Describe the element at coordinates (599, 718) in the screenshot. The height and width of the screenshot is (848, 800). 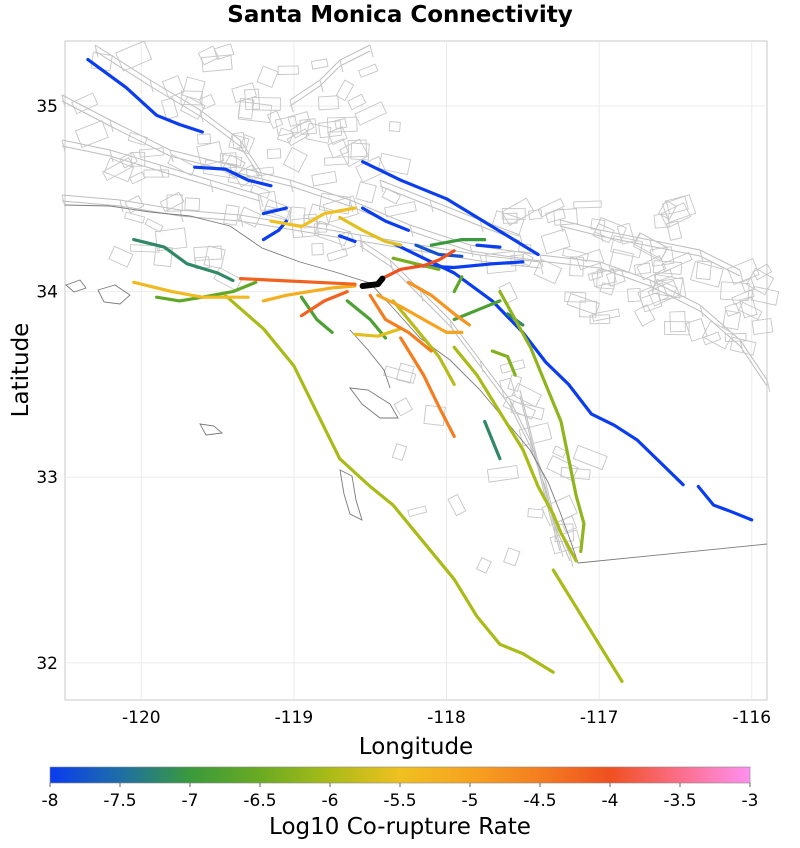
I see `x-tick-label: -117` at that location.